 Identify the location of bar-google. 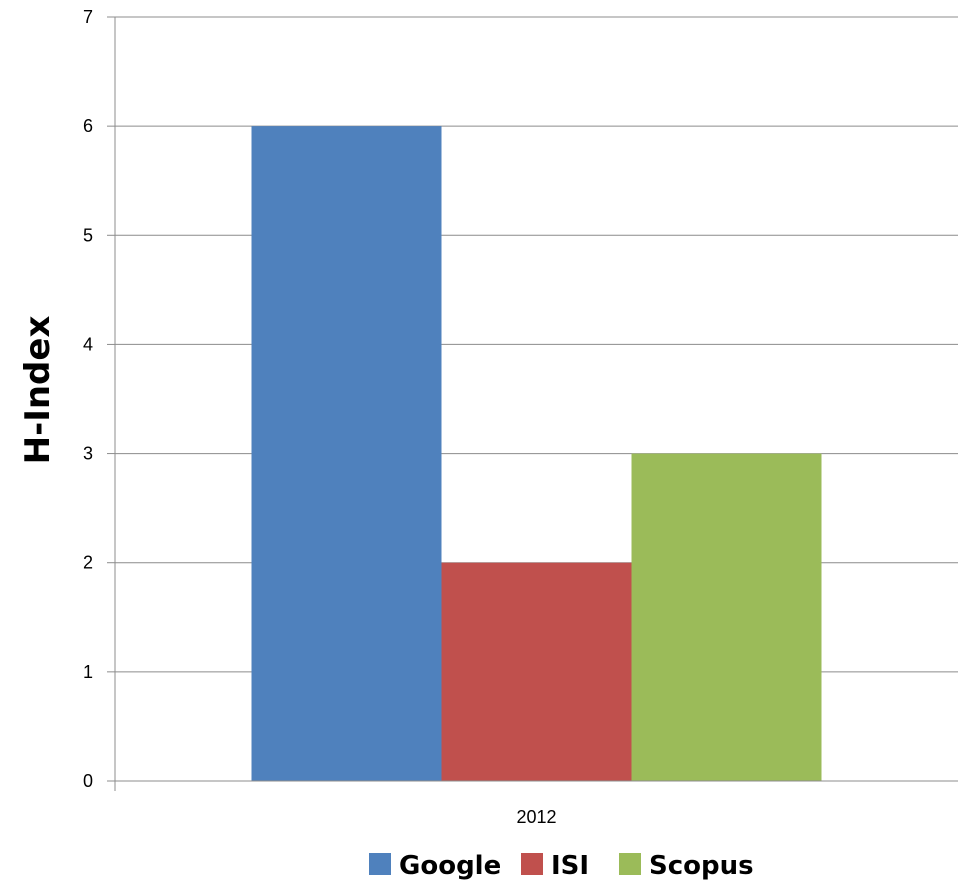
(346, 453).